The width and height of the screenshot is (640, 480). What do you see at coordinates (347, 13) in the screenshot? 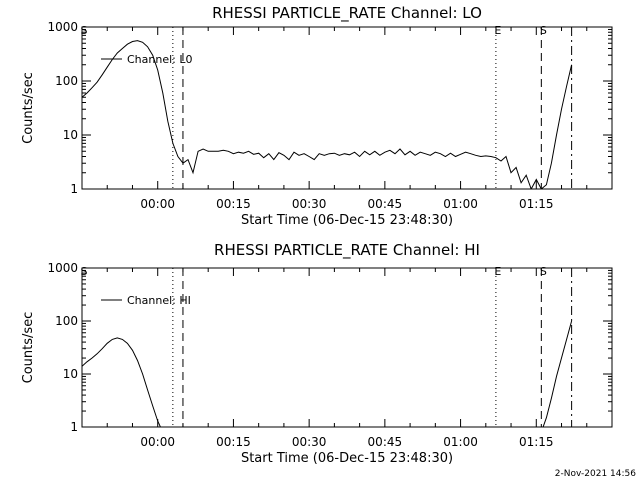
I see `chart-title: RHESSI PARTICLE_RATE Channel: LO` at bounding box center [347, 13].